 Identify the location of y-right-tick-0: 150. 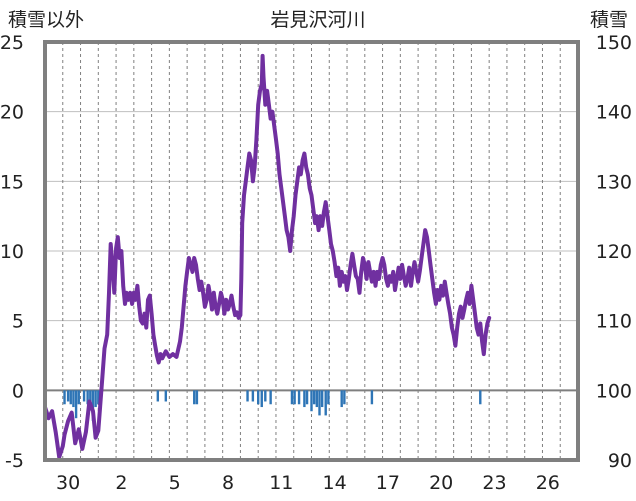
(614, 43).